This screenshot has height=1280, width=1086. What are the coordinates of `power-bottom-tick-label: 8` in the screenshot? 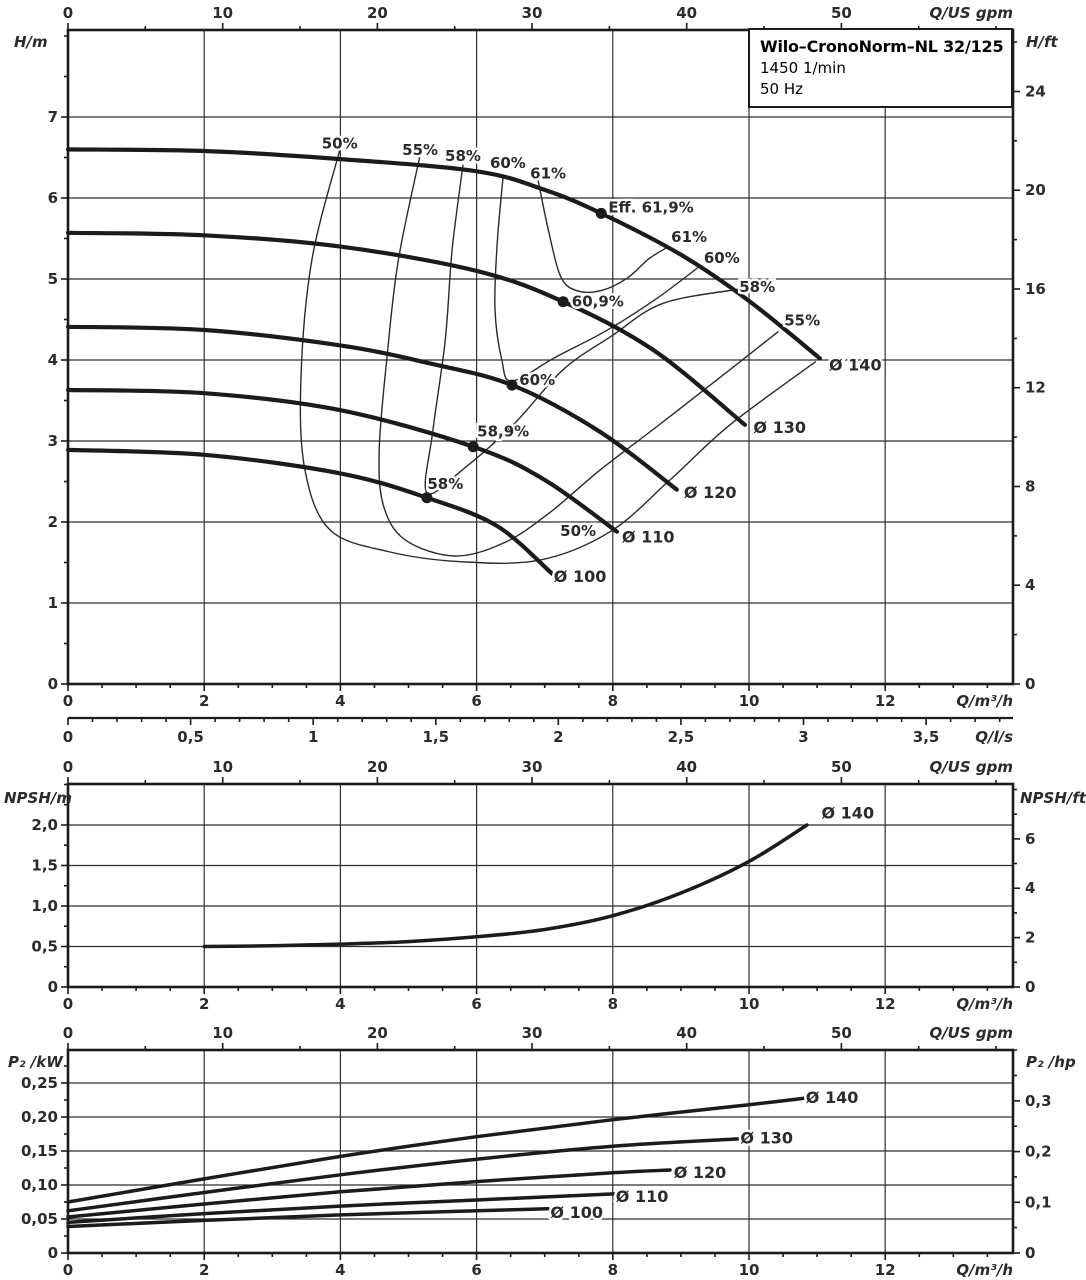 It's located at (613, 1270).